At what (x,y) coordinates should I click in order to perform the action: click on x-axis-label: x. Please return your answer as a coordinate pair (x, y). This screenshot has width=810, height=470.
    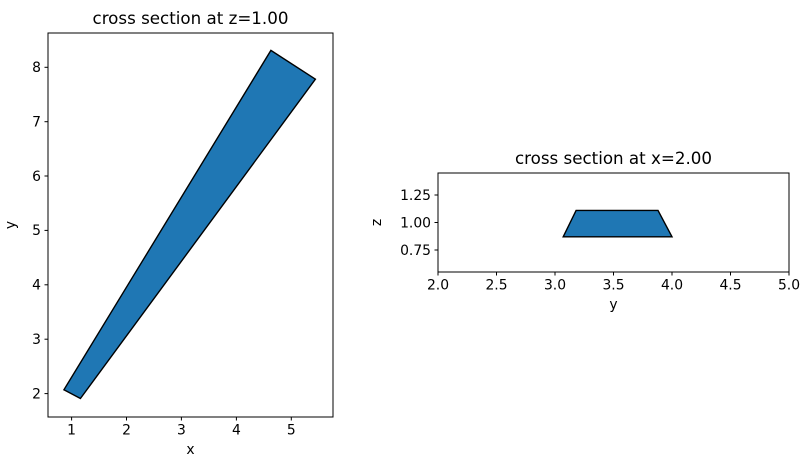
    Looking at the image, I should click on (190, 450).